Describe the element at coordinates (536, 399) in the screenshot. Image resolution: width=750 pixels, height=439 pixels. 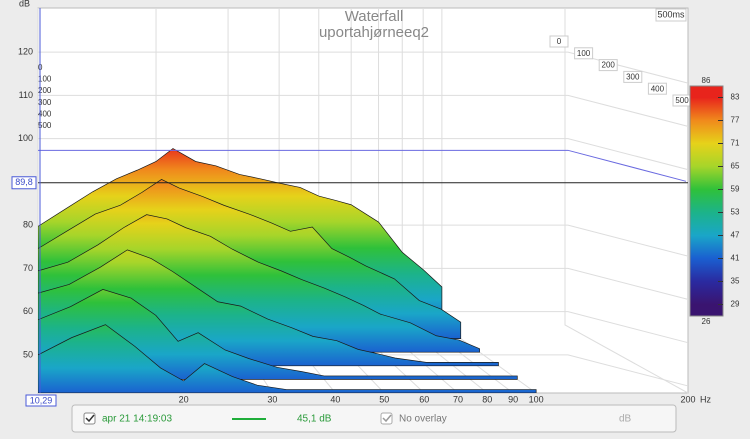
I see `x-tick-label: 100` at that location.